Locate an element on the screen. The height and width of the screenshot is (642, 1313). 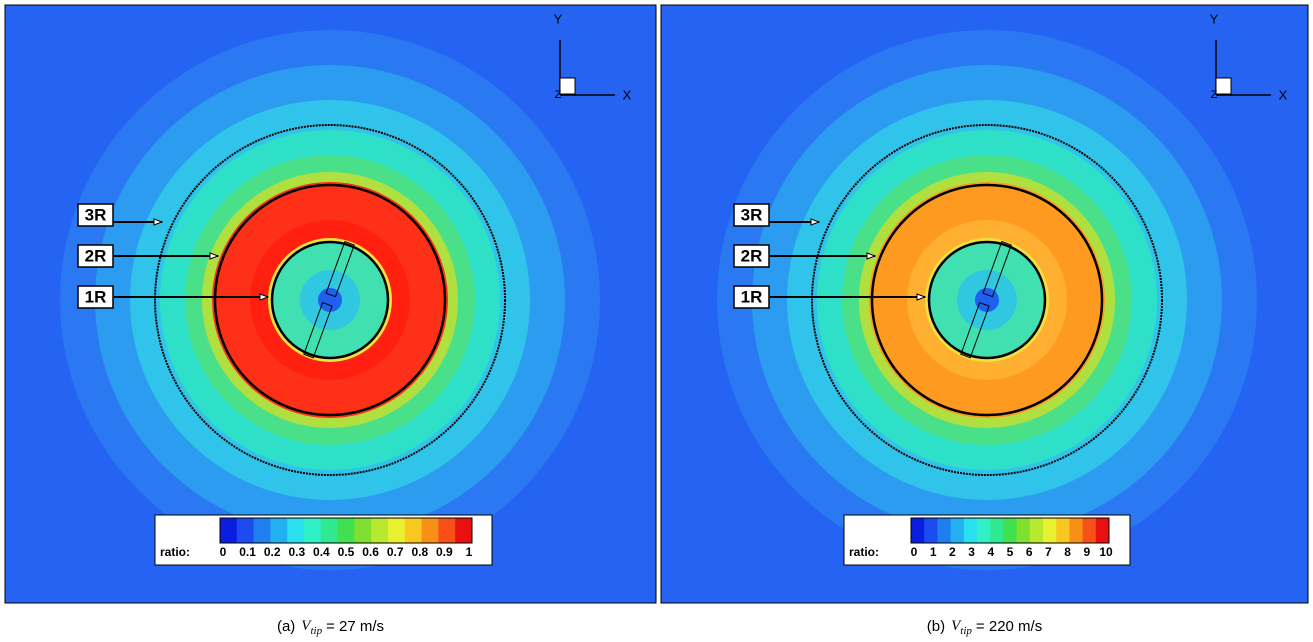
colorbar-tick-label: 4 is located at coordinates (990, 552).